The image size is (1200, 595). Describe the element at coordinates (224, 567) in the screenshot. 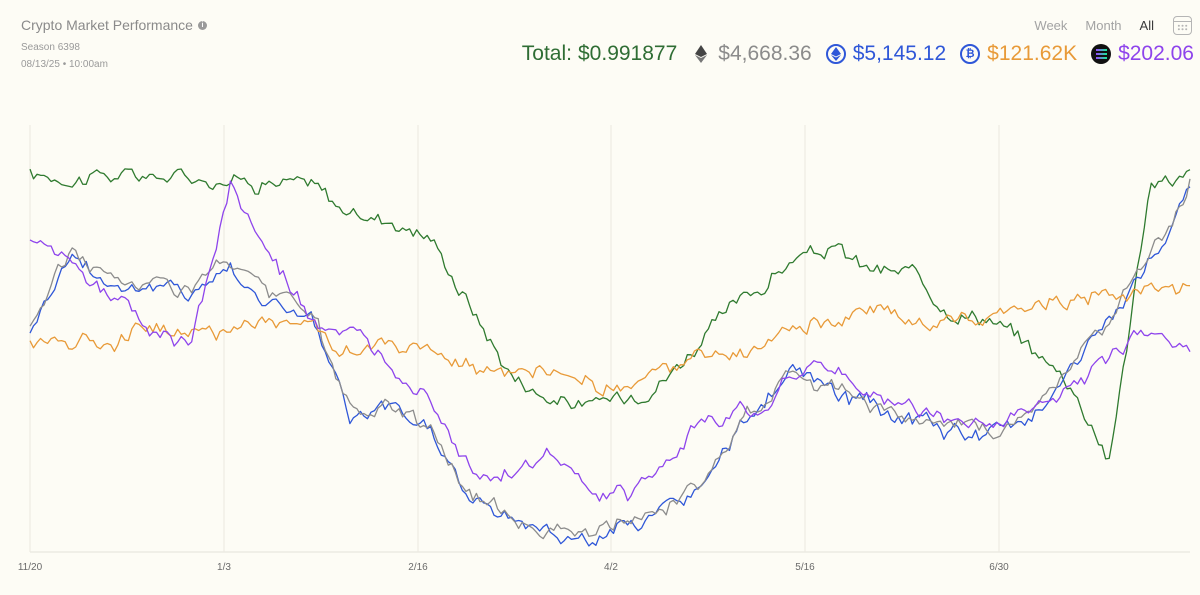

I see `x-tick-label: 1/3` at that location.